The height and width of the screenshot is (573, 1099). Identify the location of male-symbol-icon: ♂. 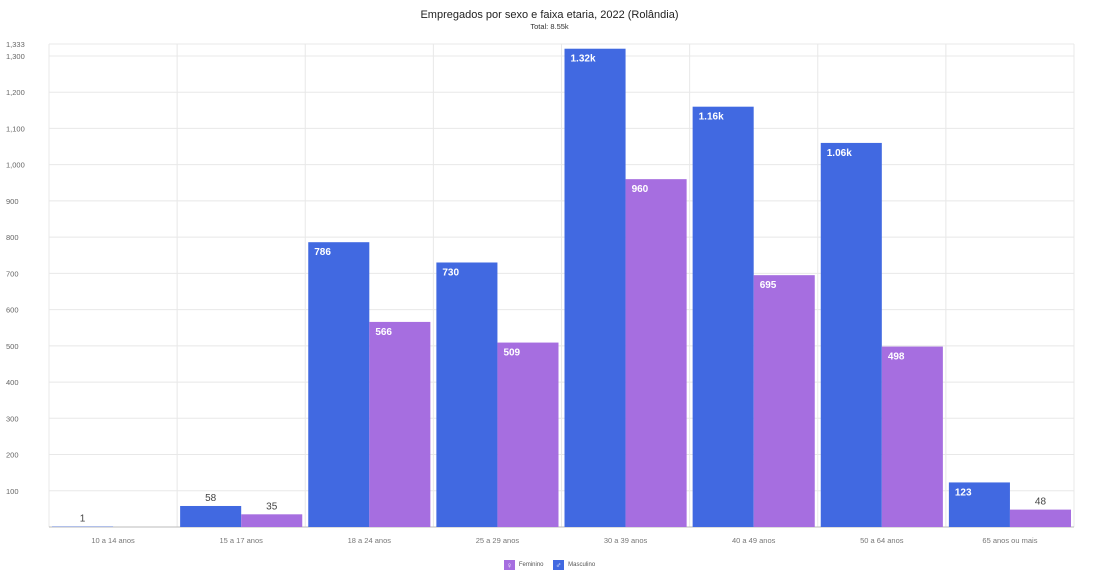
(559, 565).